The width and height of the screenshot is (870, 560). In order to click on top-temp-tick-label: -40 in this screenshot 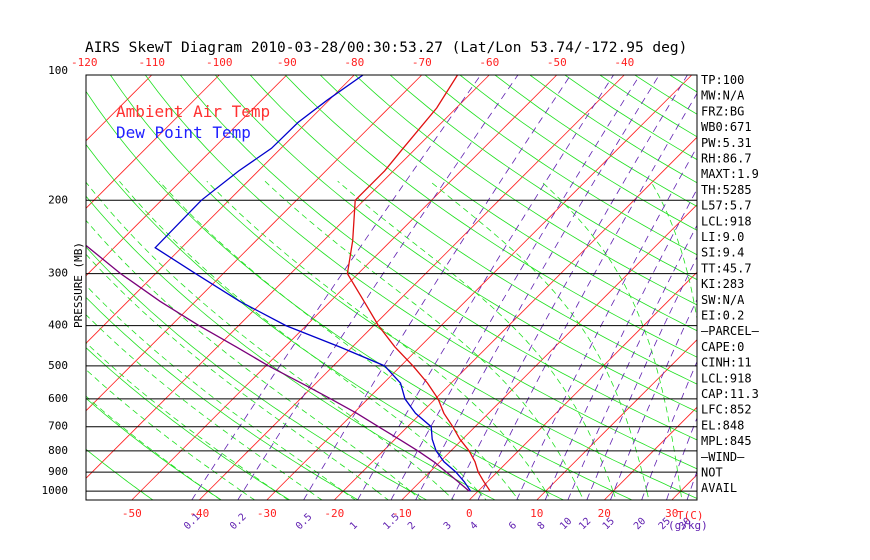, I will do `click(624, 62)`.